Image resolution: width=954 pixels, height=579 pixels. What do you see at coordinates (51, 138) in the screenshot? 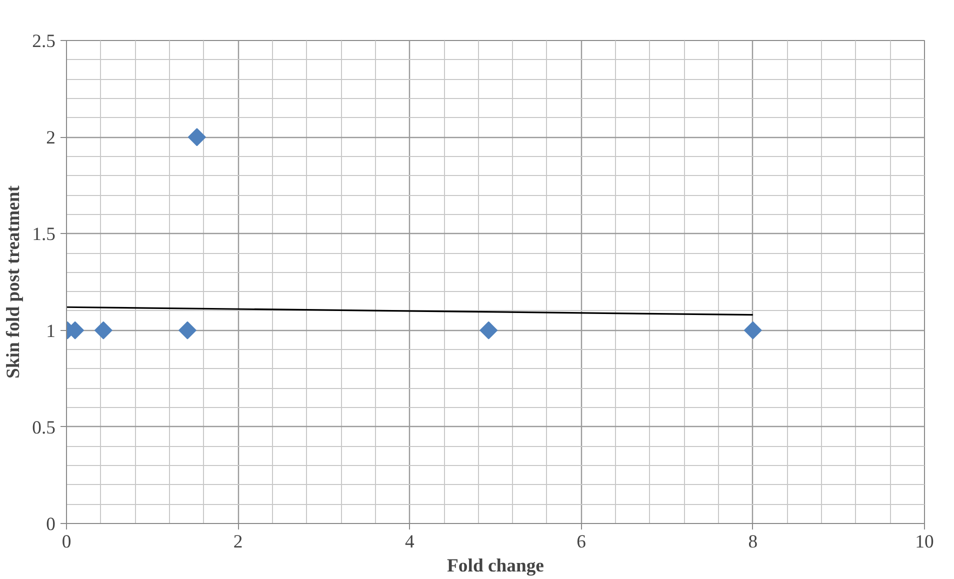
I see `y-tick-label: 2` at bounding box center [51, 138].